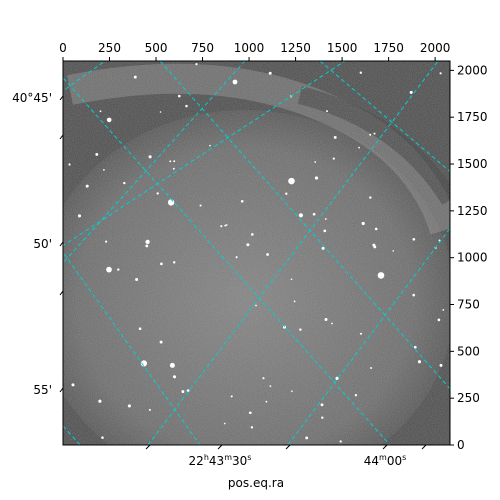  Describe the element at coordinates (32, 98) in the screenshot. I see `dec-tick-label: 40°45'` at that location.